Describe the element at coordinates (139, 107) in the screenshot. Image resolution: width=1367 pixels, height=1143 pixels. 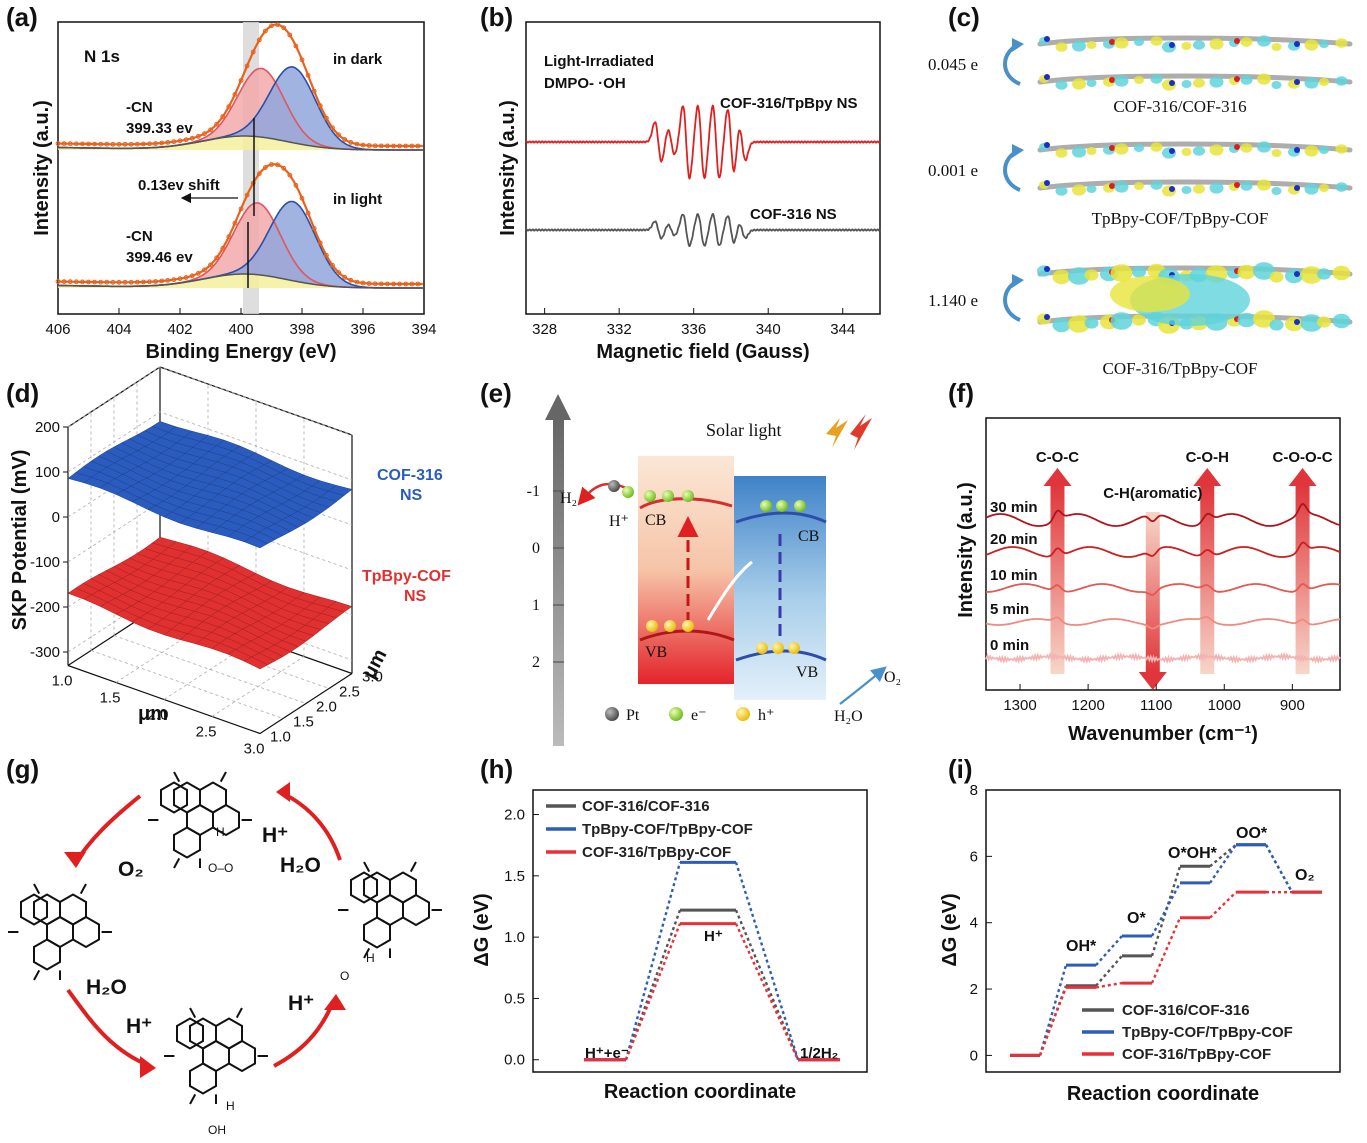
I see `panel-a-cn-dark-1: -CN` at that location.